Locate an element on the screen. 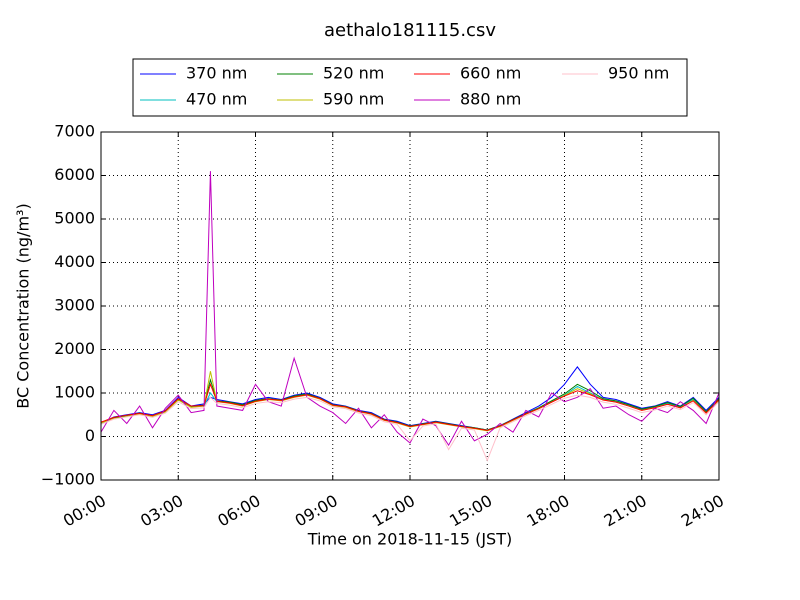 The height and width of the screenshot is (600, 800). legend-label: 950 nm is located at coordinates (638, 73).